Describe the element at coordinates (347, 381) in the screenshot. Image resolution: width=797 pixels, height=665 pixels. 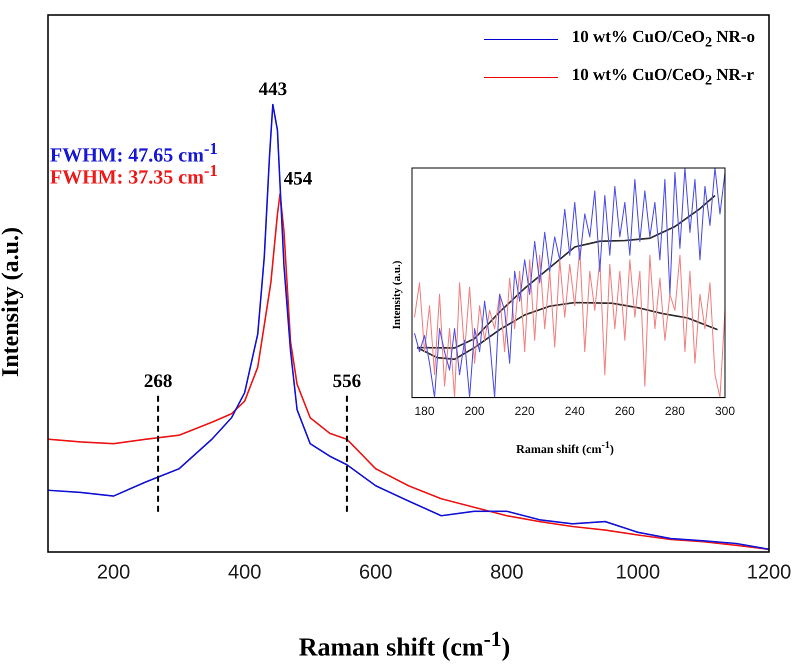
I see `ref-line-label: 556` at that location.